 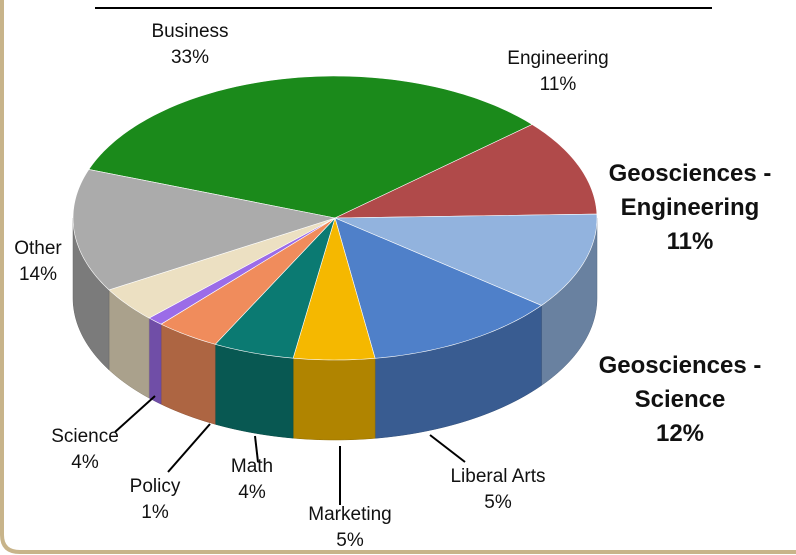 I want to click on category-label: Other, so click(x=38, y=248).